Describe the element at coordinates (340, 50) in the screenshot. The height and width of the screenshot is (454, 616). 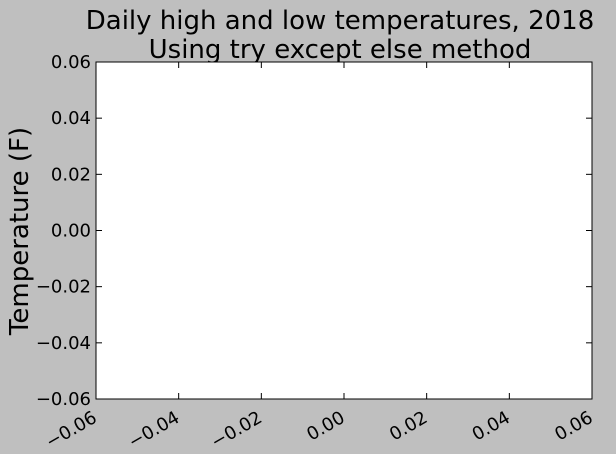
I see `chart-title-line-2: Using try except else method` at that location.